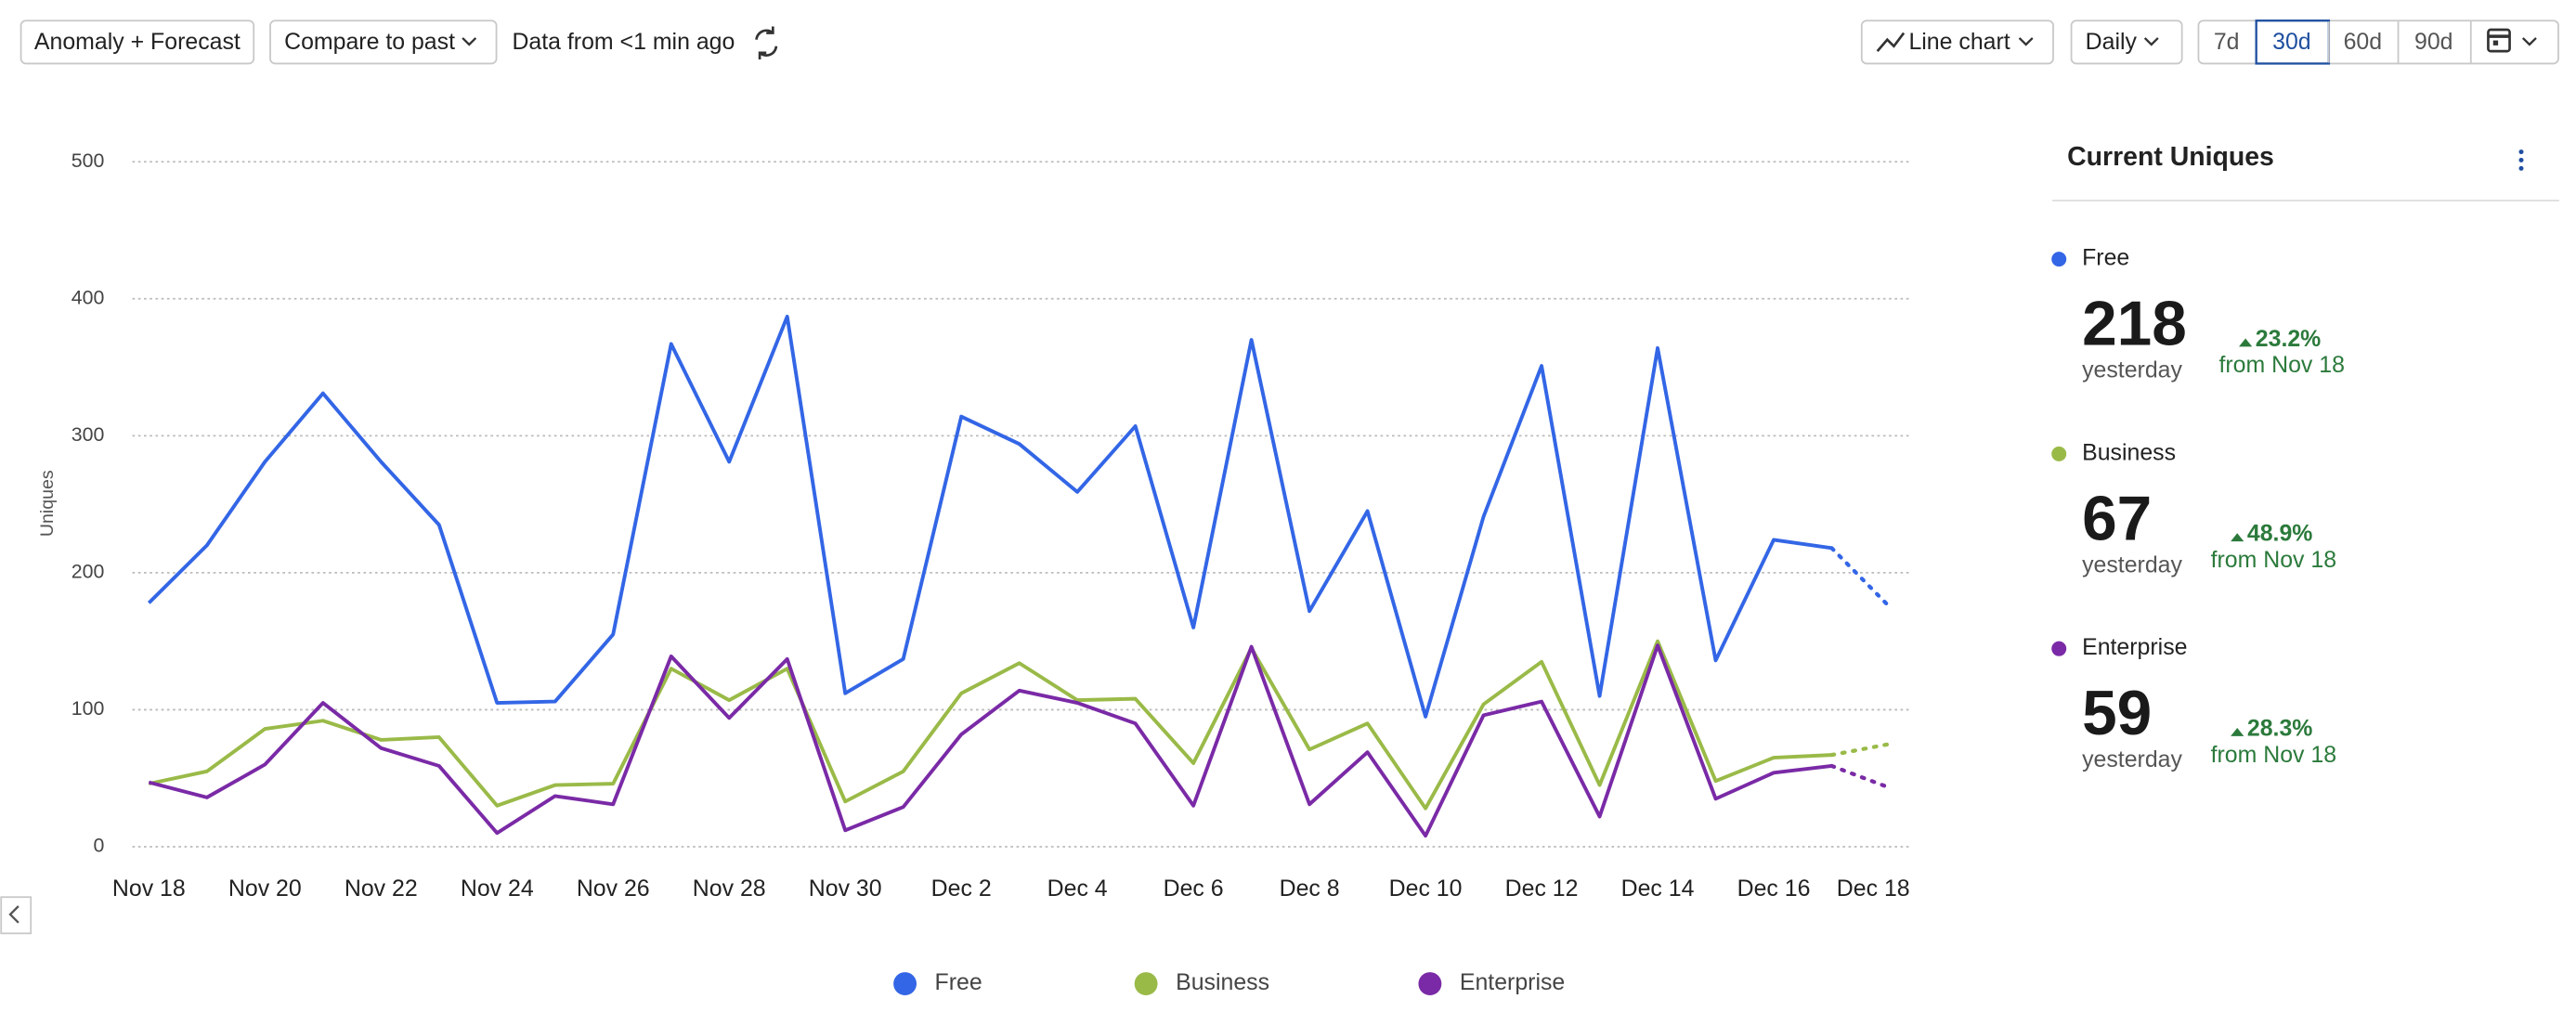 The width and height of the screenshot is (2576, 1025). Describe the element at coordinates (2512, 40) in the screenshot. I see `calendar-button` at that location.